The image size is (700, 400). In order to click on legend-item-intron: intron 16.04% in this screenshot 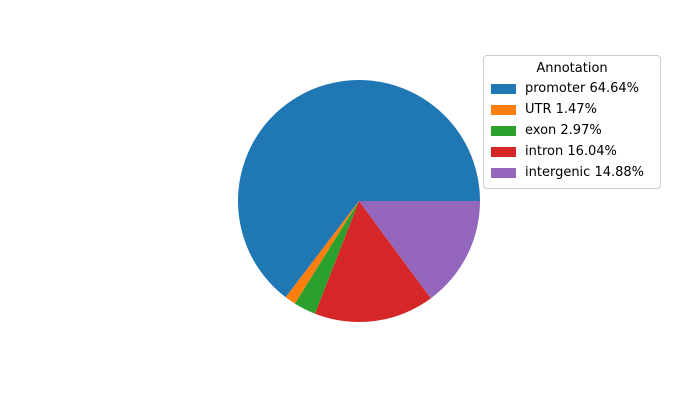, I will do `click(572, 151)`.